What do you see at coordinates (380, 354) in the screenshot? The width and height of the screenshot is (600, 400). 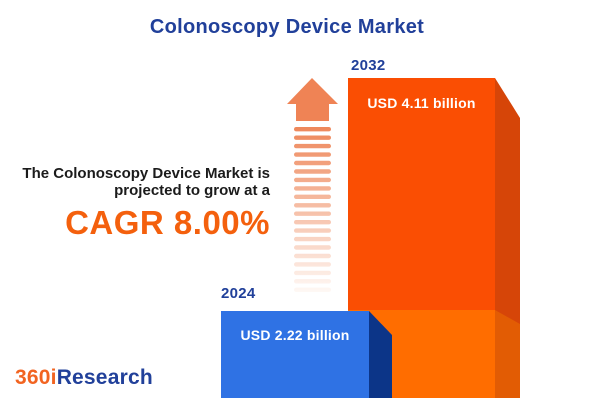 I see `bar-2024-side-face` at bounding box center [380, 354].